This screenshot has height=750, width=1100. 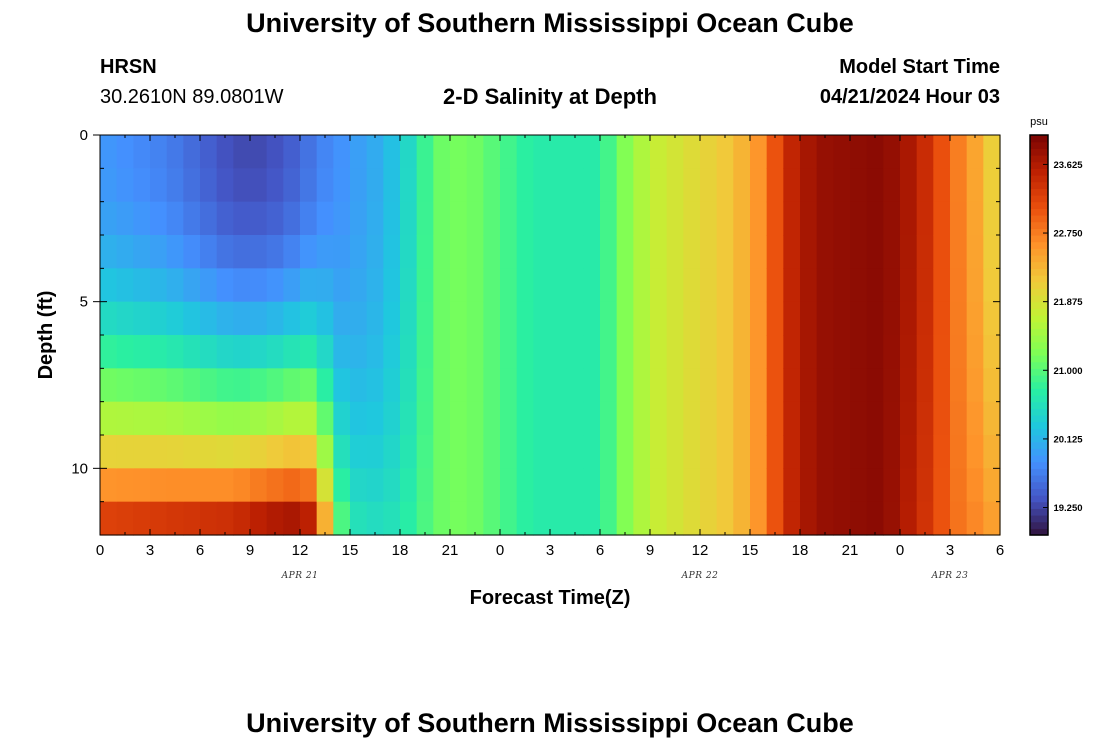 What do you see at coordinates (919, 67) in the screenshot?
I see `model-start-label: Model Start Time` at bounding box center [919, 67].